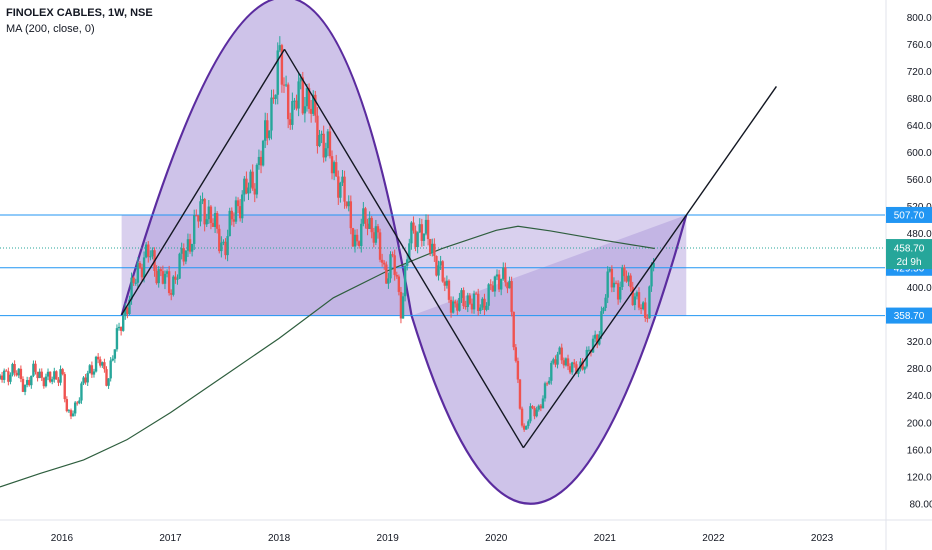  Describe the element at coordinates (919, 126) in the screenshot. I see `price-tick-label: 640.00` at that location.